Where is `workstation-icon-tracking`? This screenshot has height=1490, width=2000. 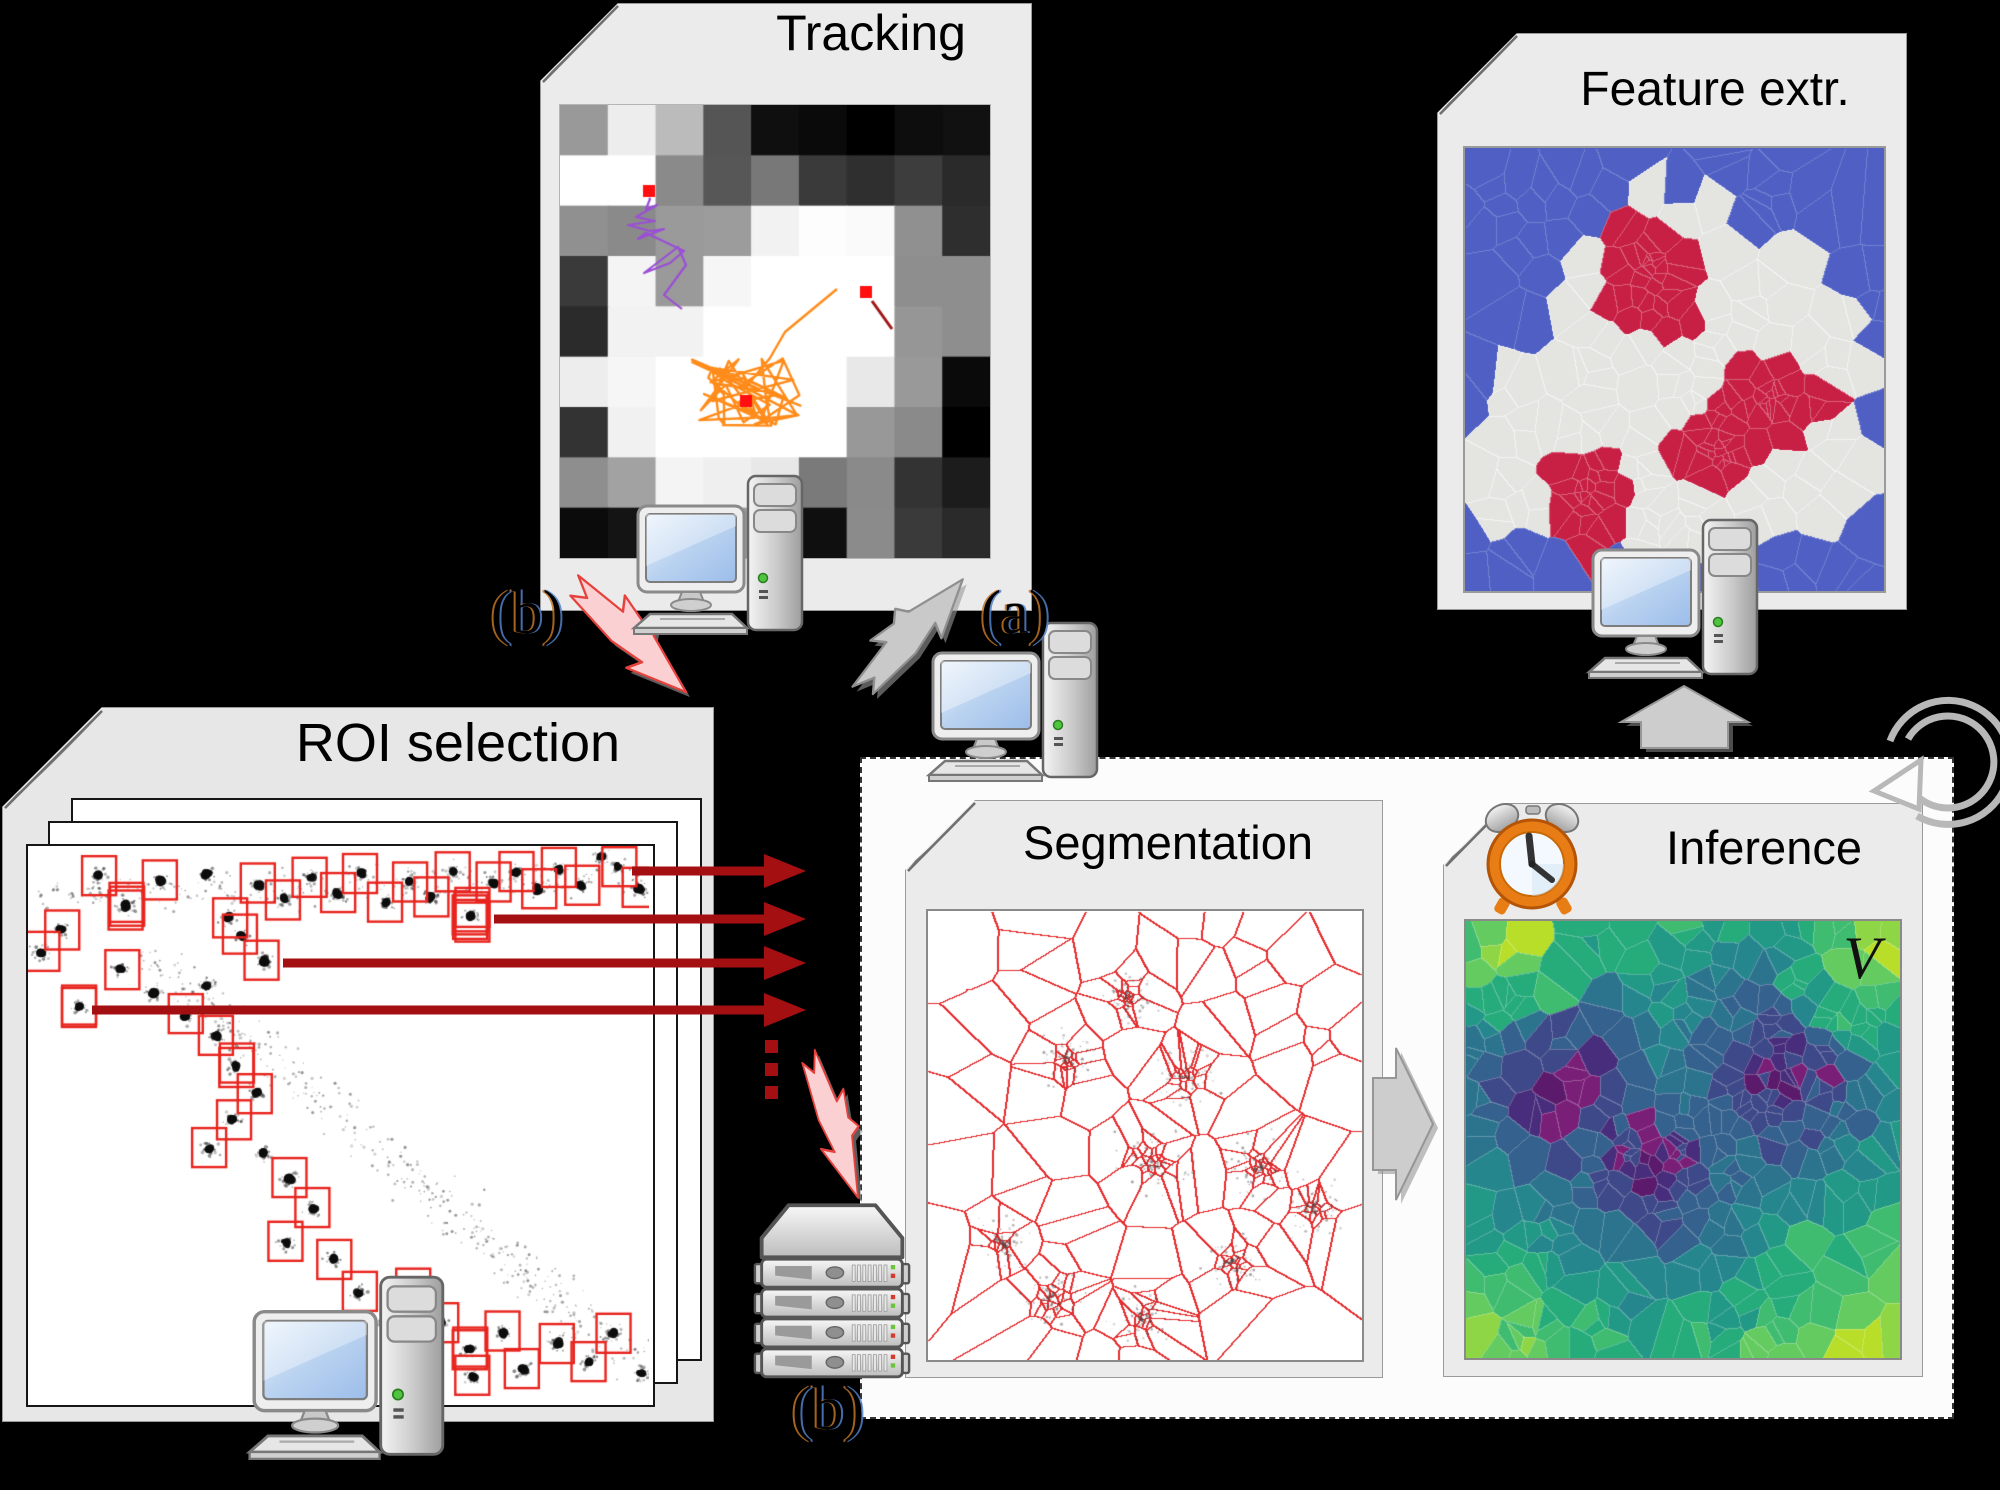 workstation-icon-tracking is located at coordinates (730, 558).